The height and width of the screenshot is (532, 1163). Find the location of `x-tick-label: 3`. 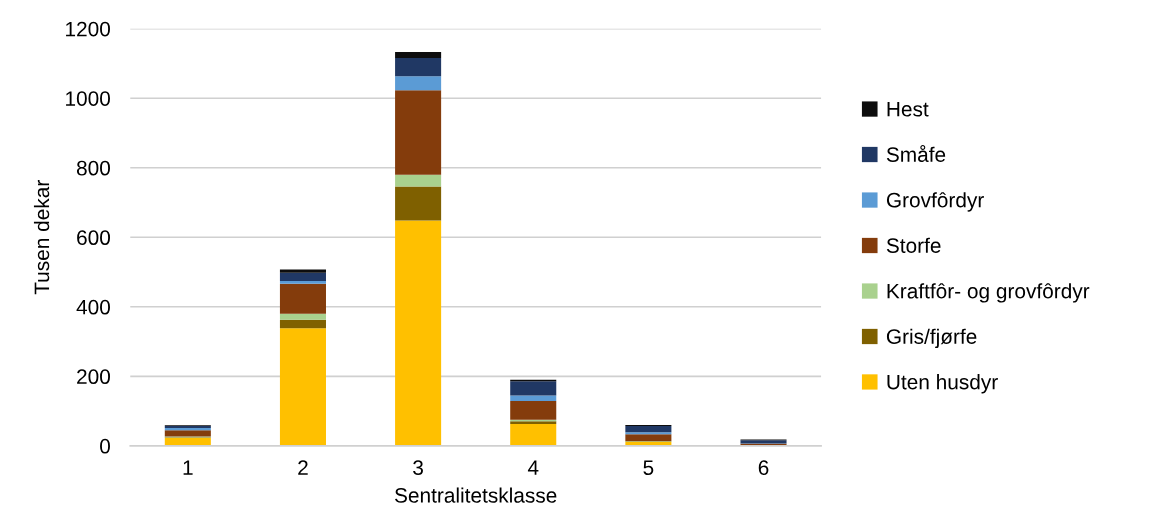

x-tick-label: 3 is located at coordinates (418, 468).